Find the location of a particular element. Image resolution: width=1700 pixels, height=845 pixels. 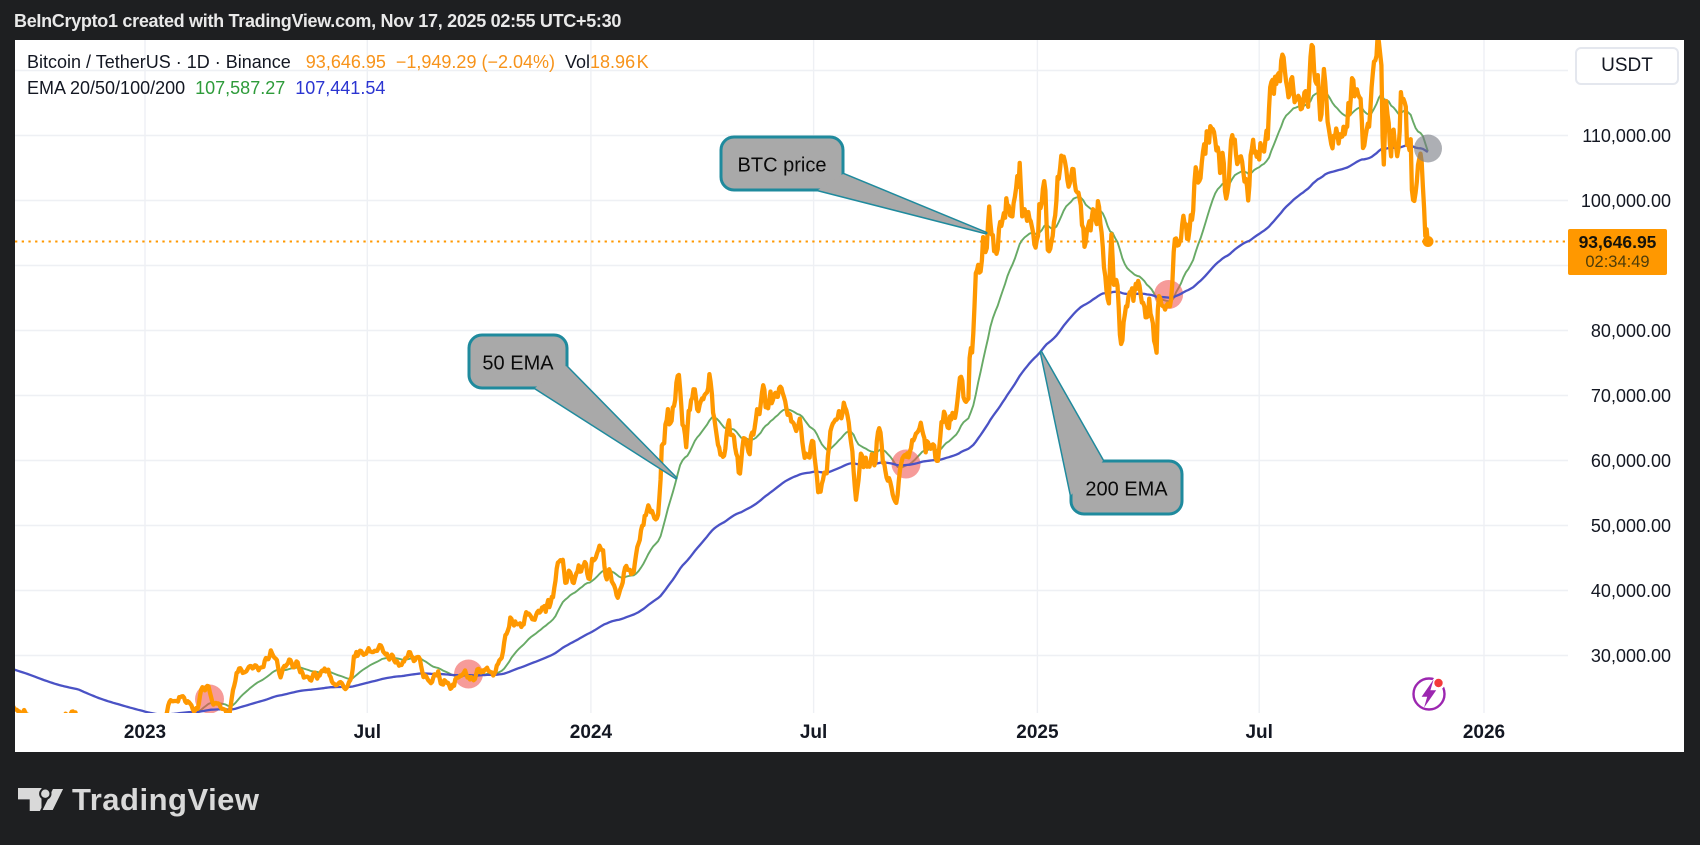

svg-text: BTC price is located at coordinates (782, 166).